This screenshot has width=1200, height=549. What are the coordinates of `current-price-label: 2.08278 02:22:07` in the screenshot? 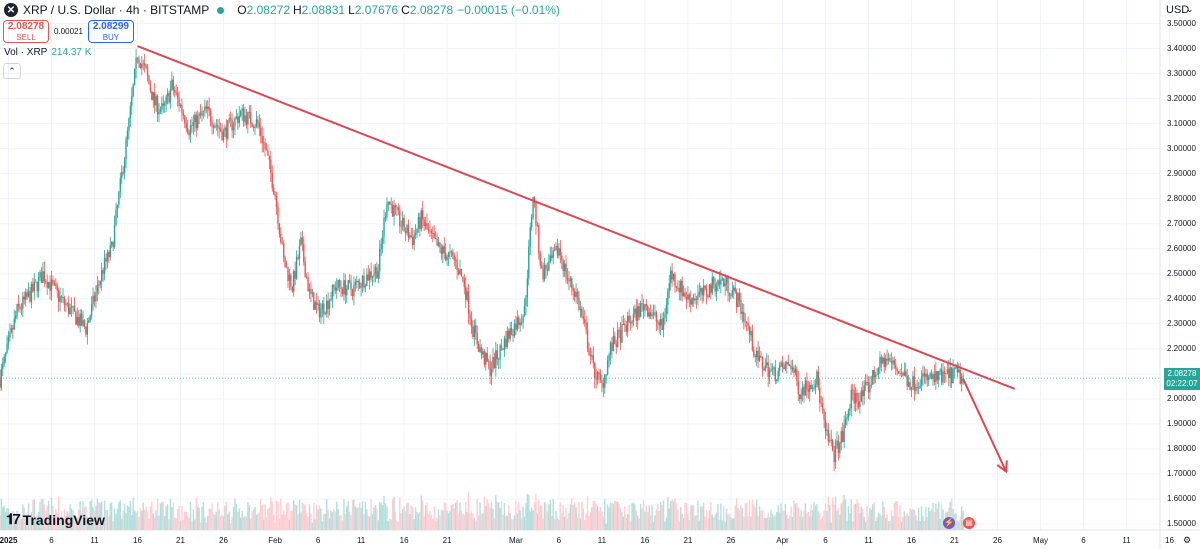 It's located at (1182, 379).